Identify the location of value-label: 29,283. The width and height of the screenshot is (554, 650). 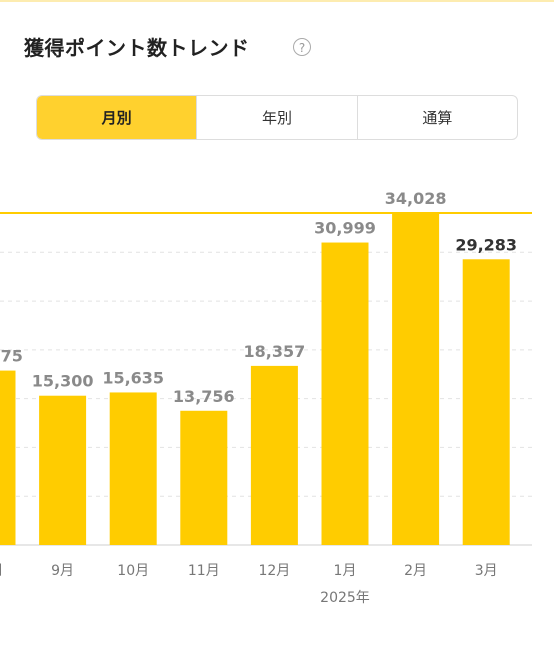
(486, 244).